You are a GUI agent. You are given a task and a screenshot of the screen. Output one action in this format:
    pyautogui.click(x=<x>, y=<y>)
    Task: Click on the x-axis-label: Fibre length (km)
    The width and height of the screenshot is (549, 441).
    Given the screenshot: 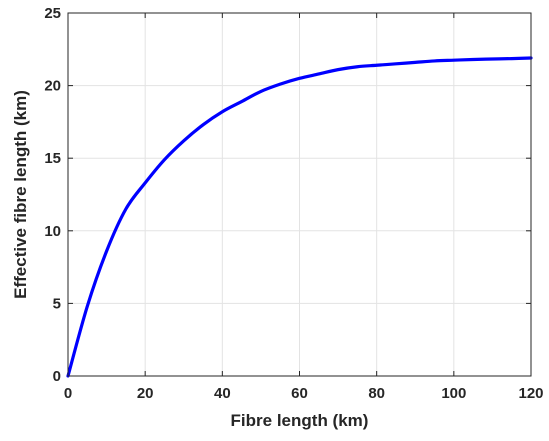 What is the action you would take?
    pyautogui.click(x=300, y=420)
    